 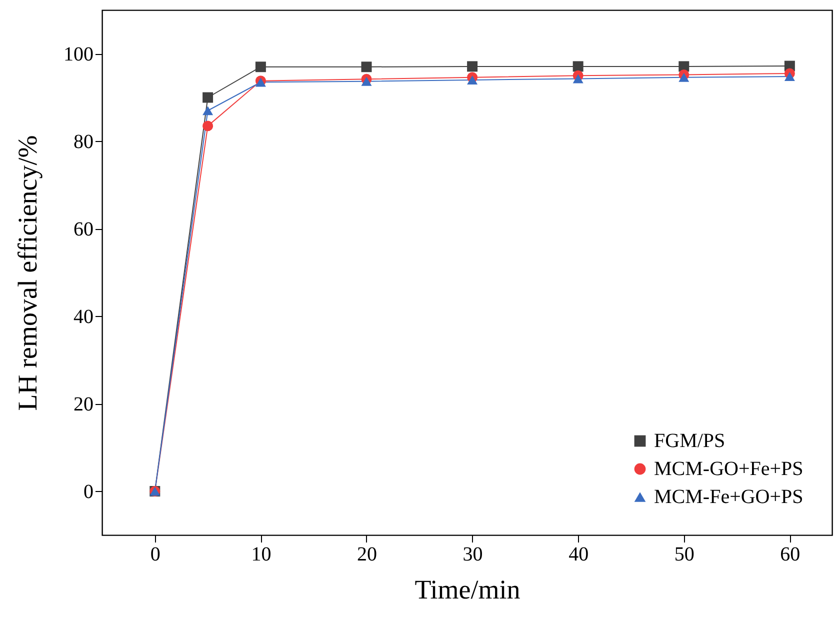 What do you see at coordinates (84, 317) in the screenshot?
I see `y-tick-label: 40` at bounding box center [84, 317].